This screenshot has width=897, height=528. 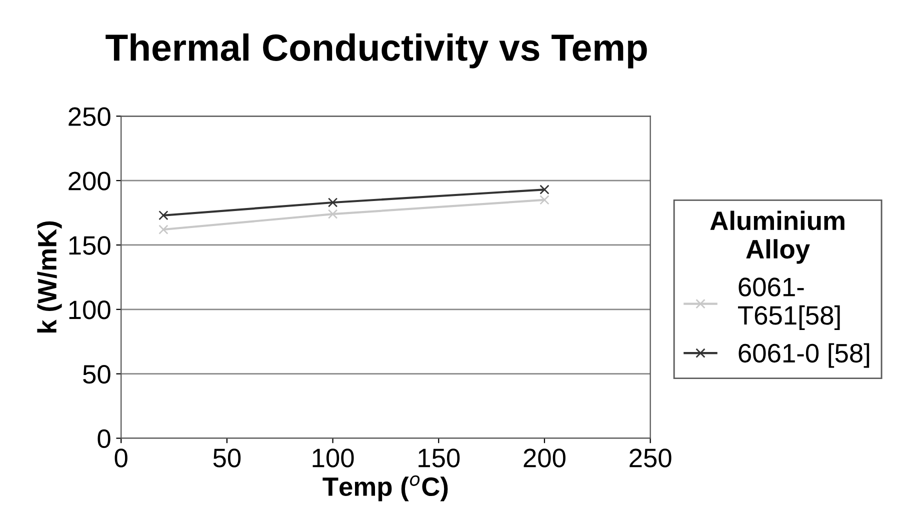 What do you see at coordinates (385, 488) in the screenshot?
I see `x-axis-title: Temp ($^{o}$C)` at bounding box center [385, 488].